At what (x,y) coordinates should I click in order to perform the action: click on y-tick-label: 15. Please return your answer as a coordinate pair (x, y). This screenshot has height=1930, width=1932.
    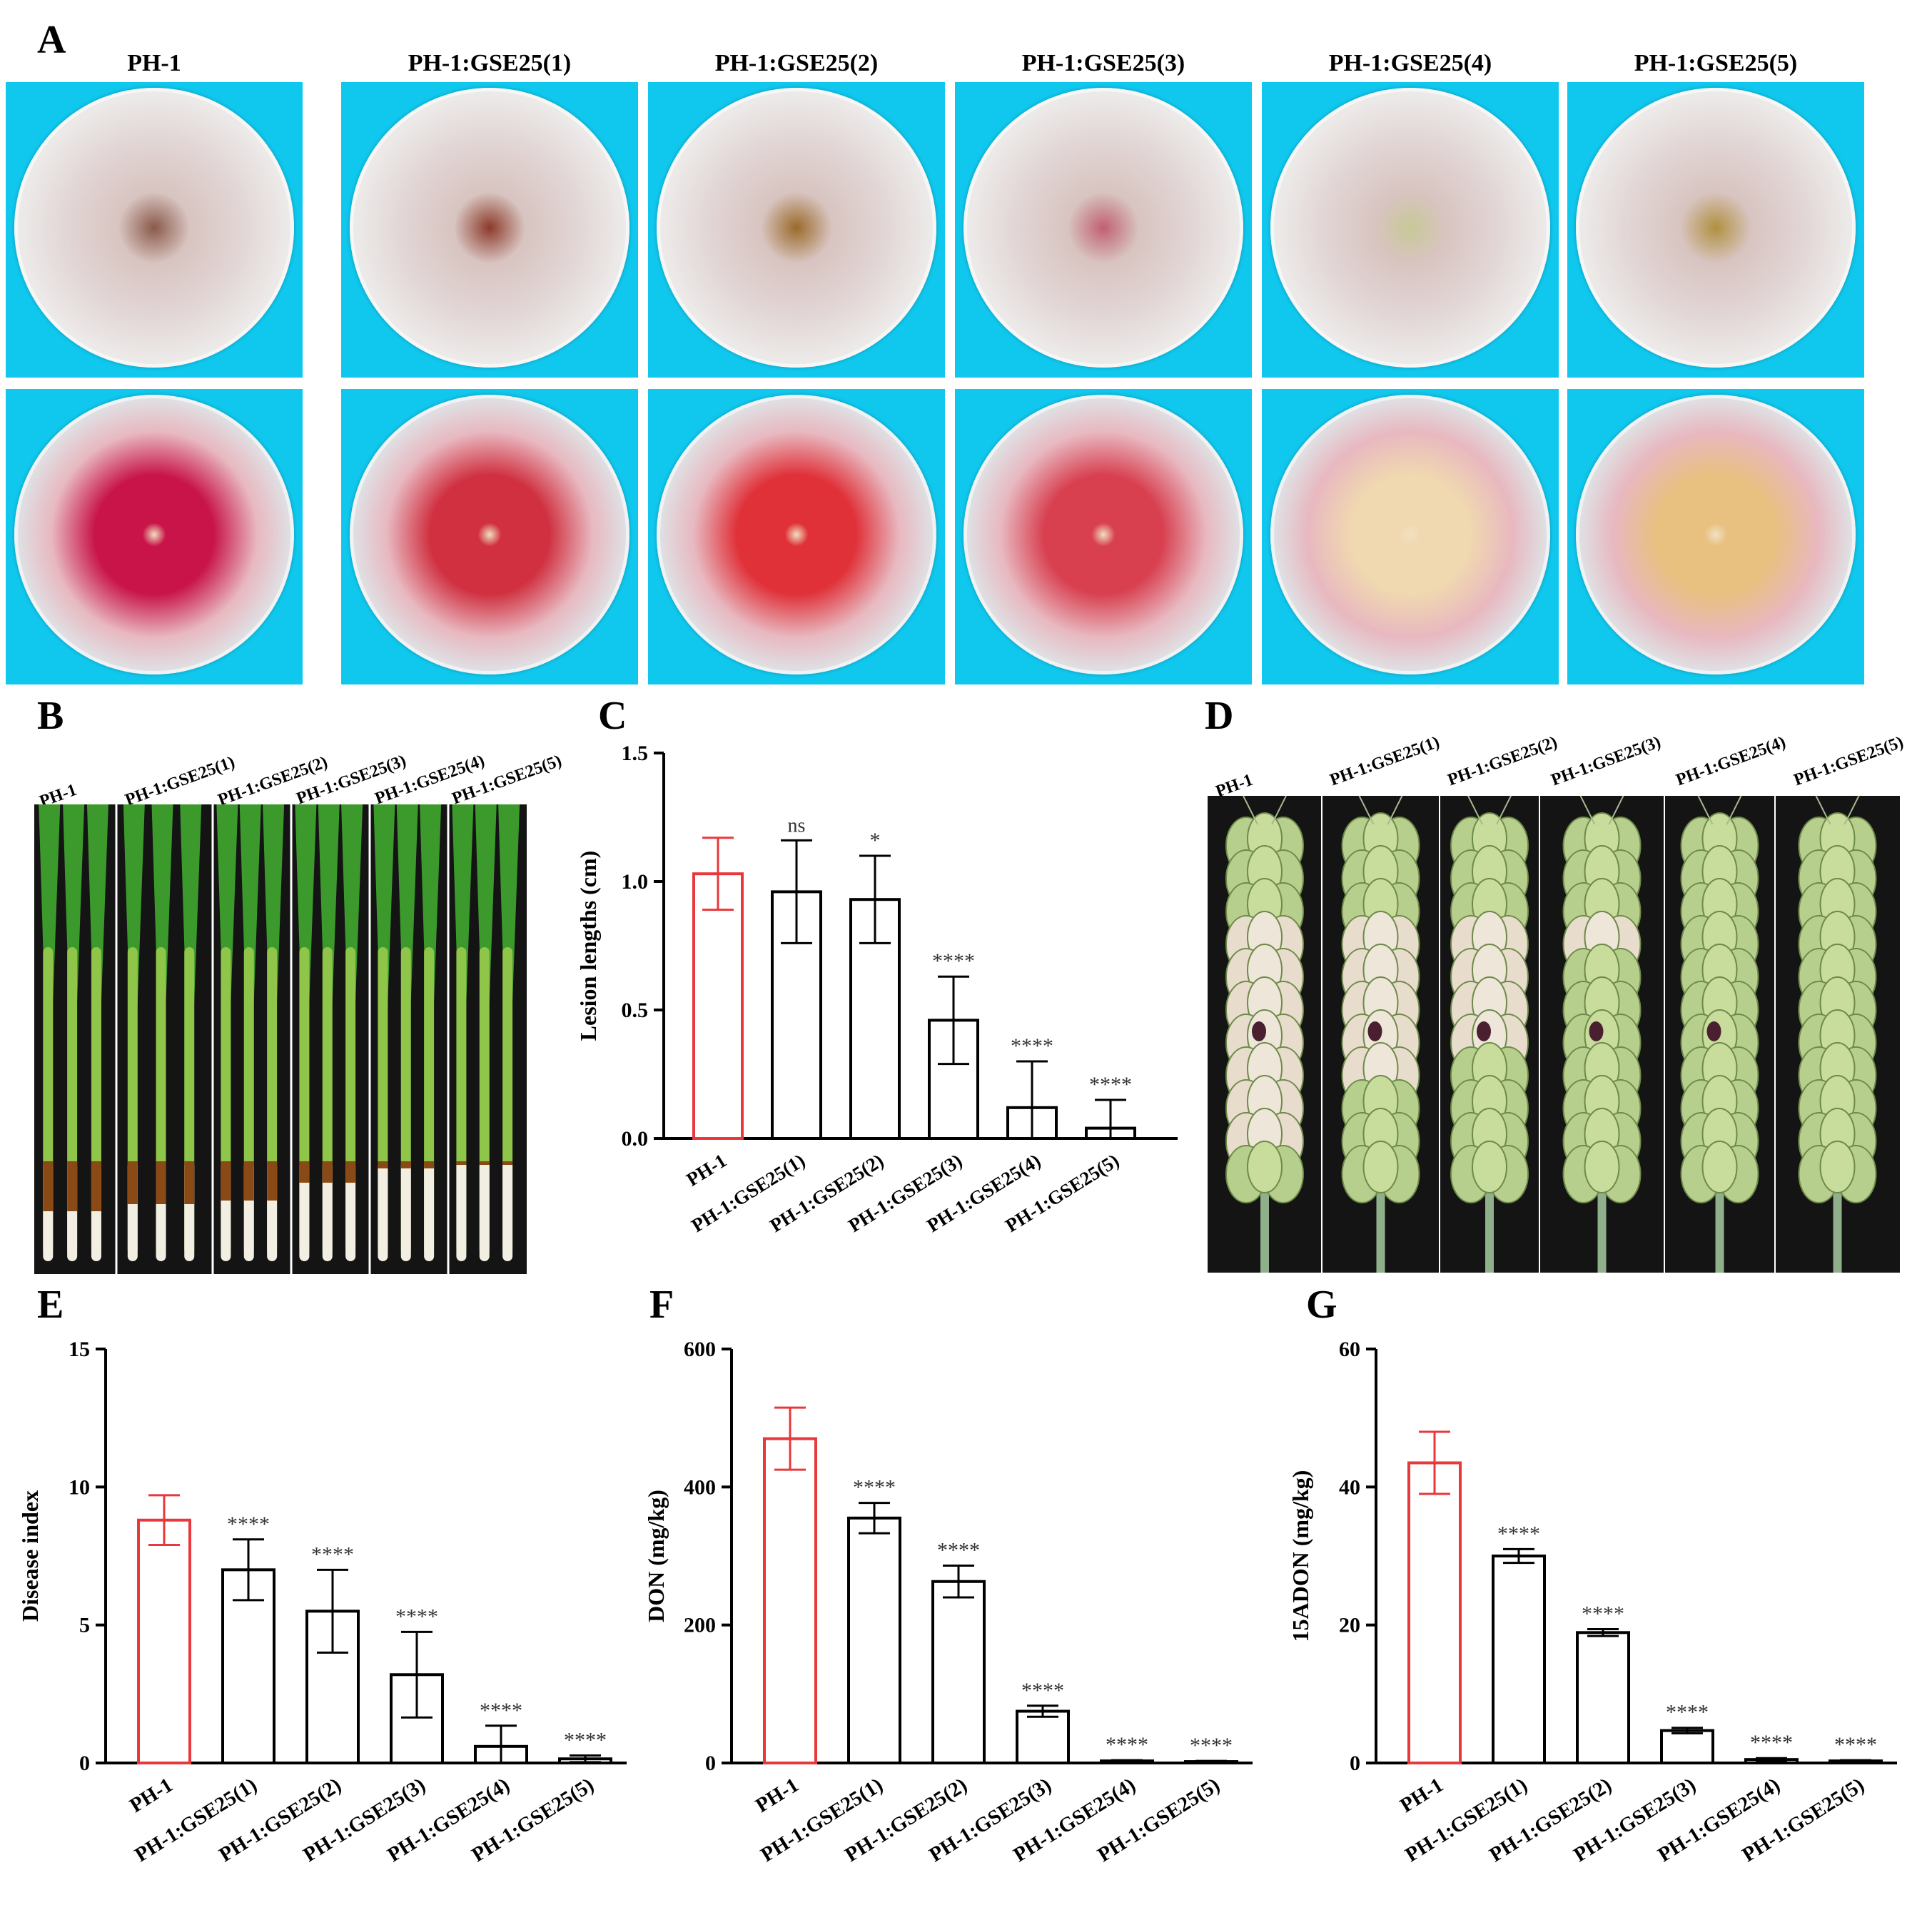
    Looking at the image, I should click on (79, 1349).